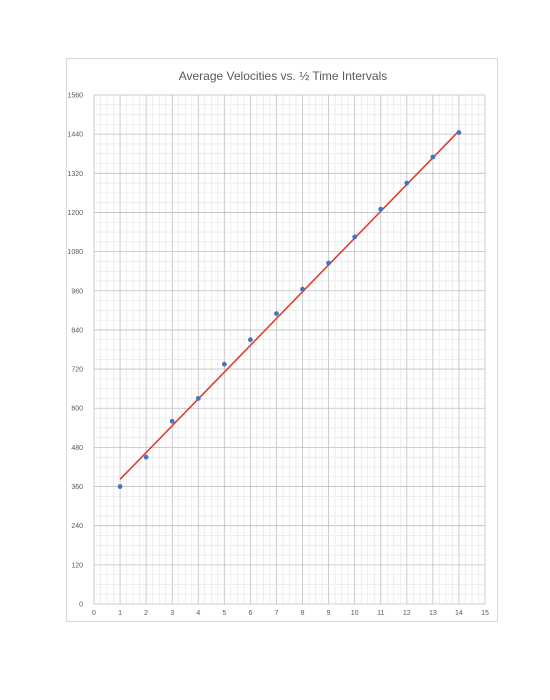 Image resolution: width=550 pixels, height=700 pixels. I want to click on x-tick-label: 3, so click(172, 613).